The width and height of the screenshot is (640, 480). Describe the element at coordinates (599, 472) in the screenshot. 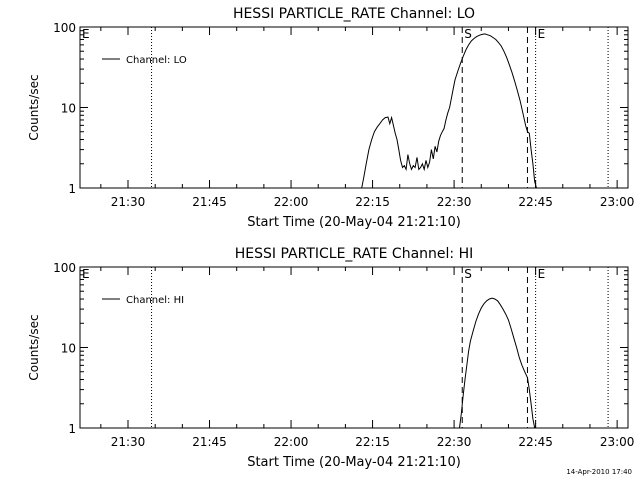

I see `footer-timestamp: 14-Apr-2010 17:40` at that location.